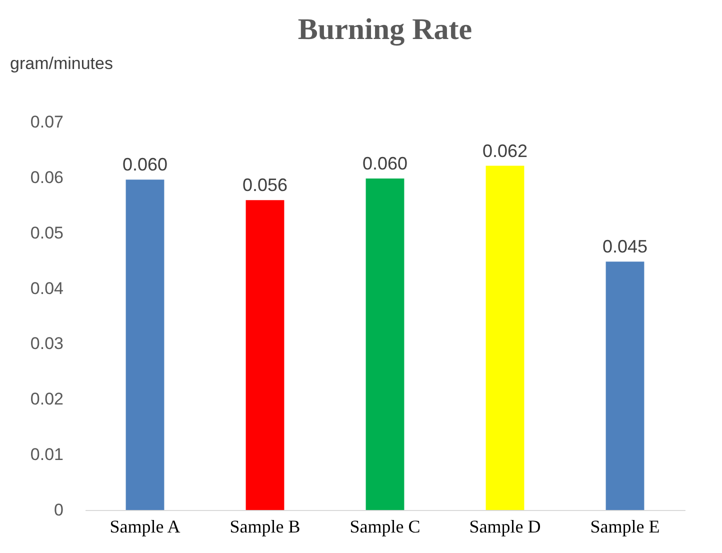 The image size is (722, 553). What do you see at coordinates (385, 526) in the screenshot?
I see `x-tick-label: Sample C` at bounding box center [385, 526].